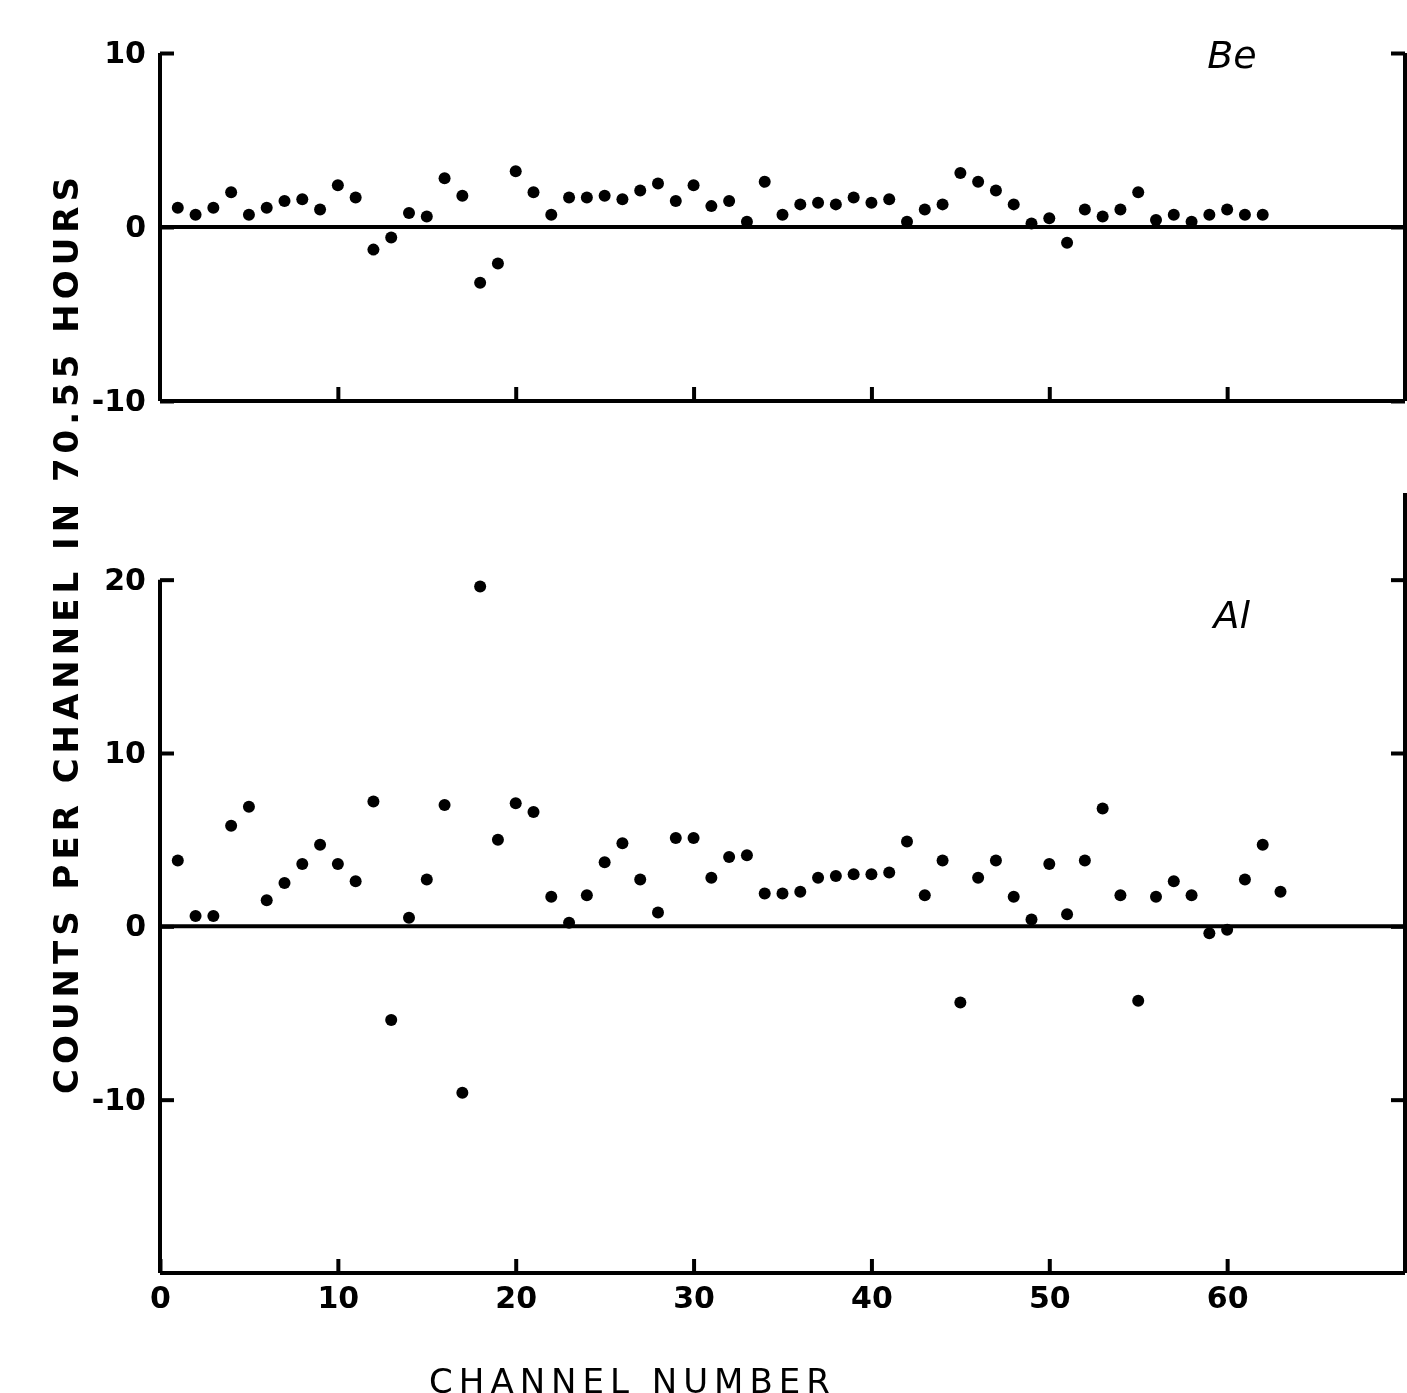  I want to click on x-tick-label: 40, so click(872, 1298).